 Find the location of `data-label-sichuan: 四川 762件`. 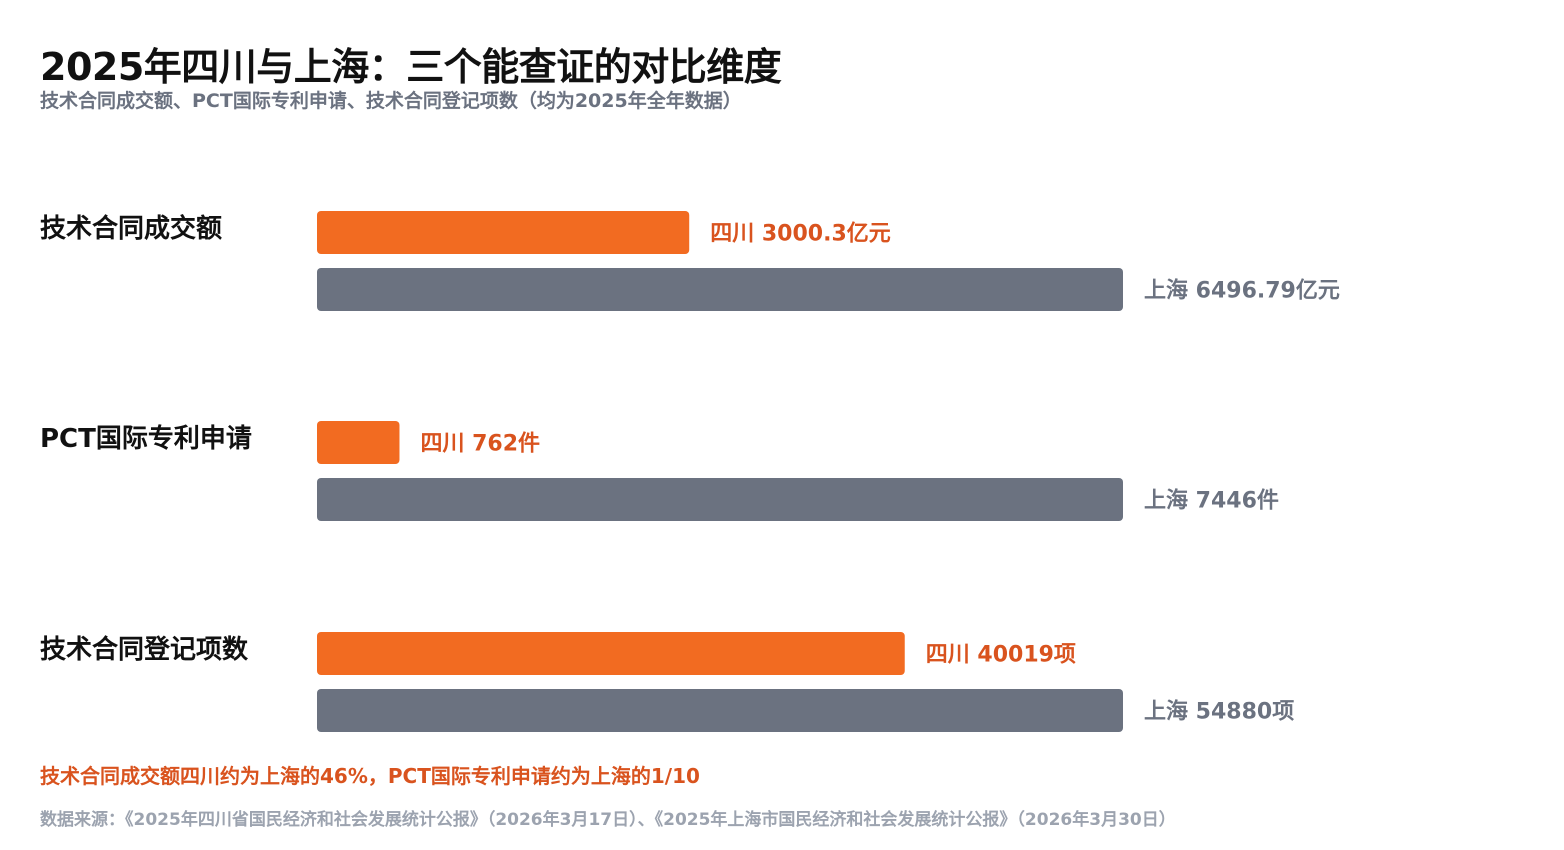

data-label-sichuan: 四川 762件 is located at coordinates (480, 444).